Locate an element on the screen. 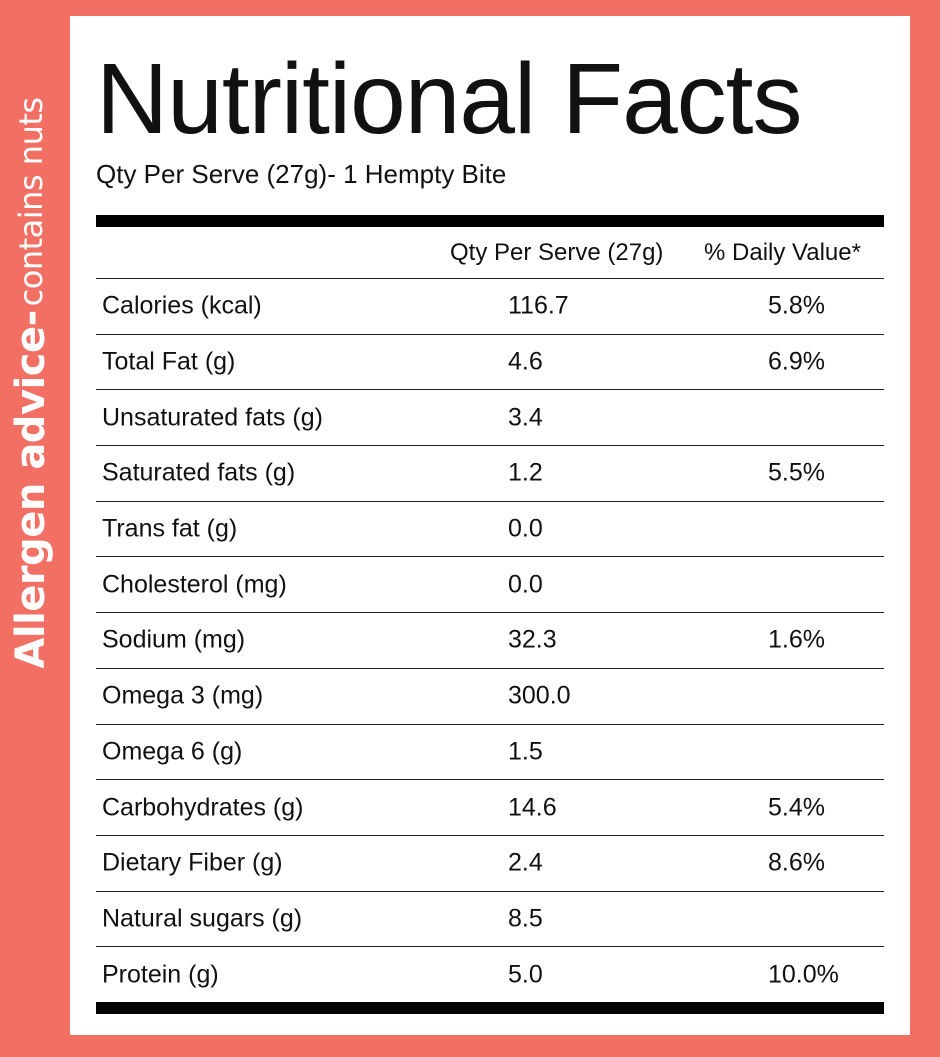 The image size is (940, 1057). table-top-rule is located at coordinates (490, 221).